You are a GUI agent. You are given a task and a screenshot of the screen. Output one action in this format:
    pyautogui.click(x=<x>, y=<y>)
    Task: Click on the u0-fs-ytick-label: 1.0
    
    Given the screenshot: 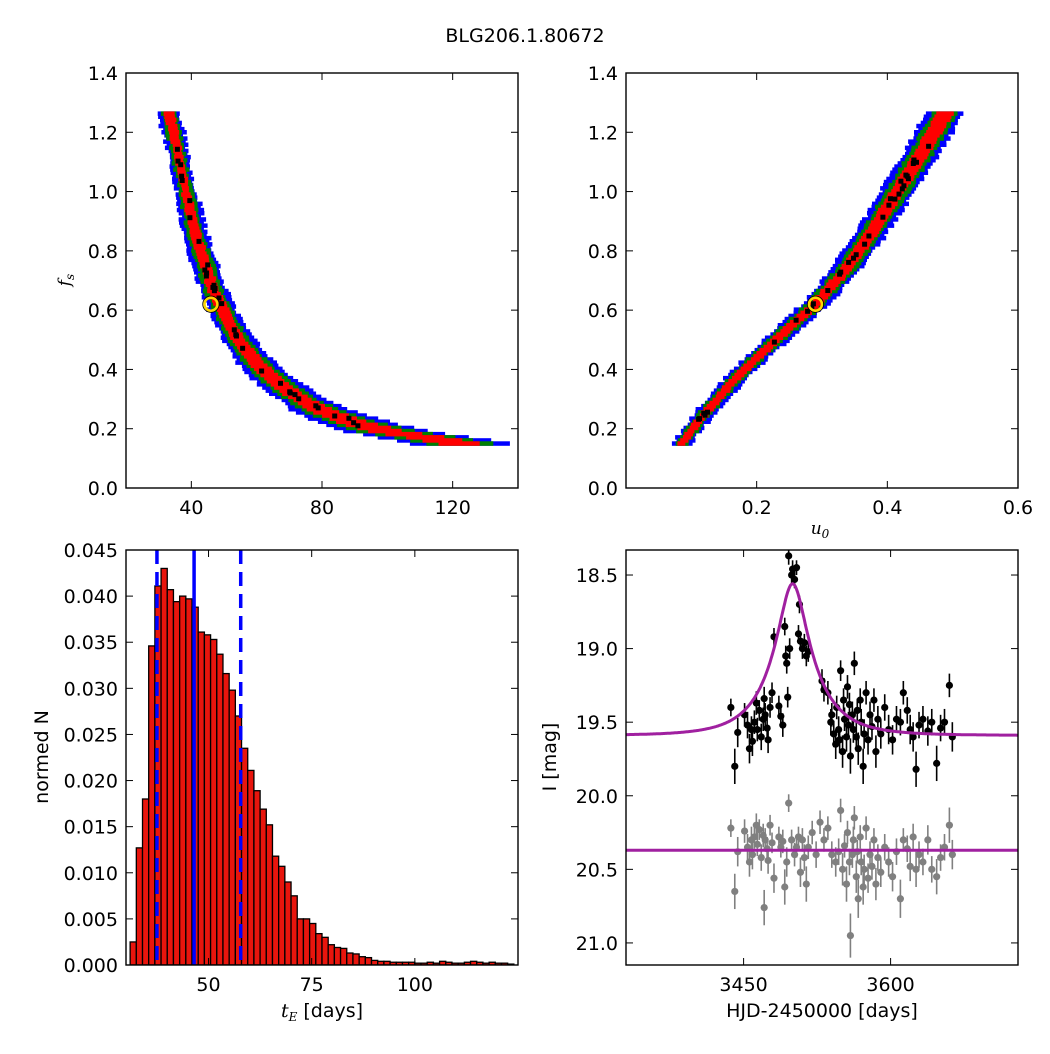 What is the action you would take?
    pyautogui.click(x=603, y=193)
    